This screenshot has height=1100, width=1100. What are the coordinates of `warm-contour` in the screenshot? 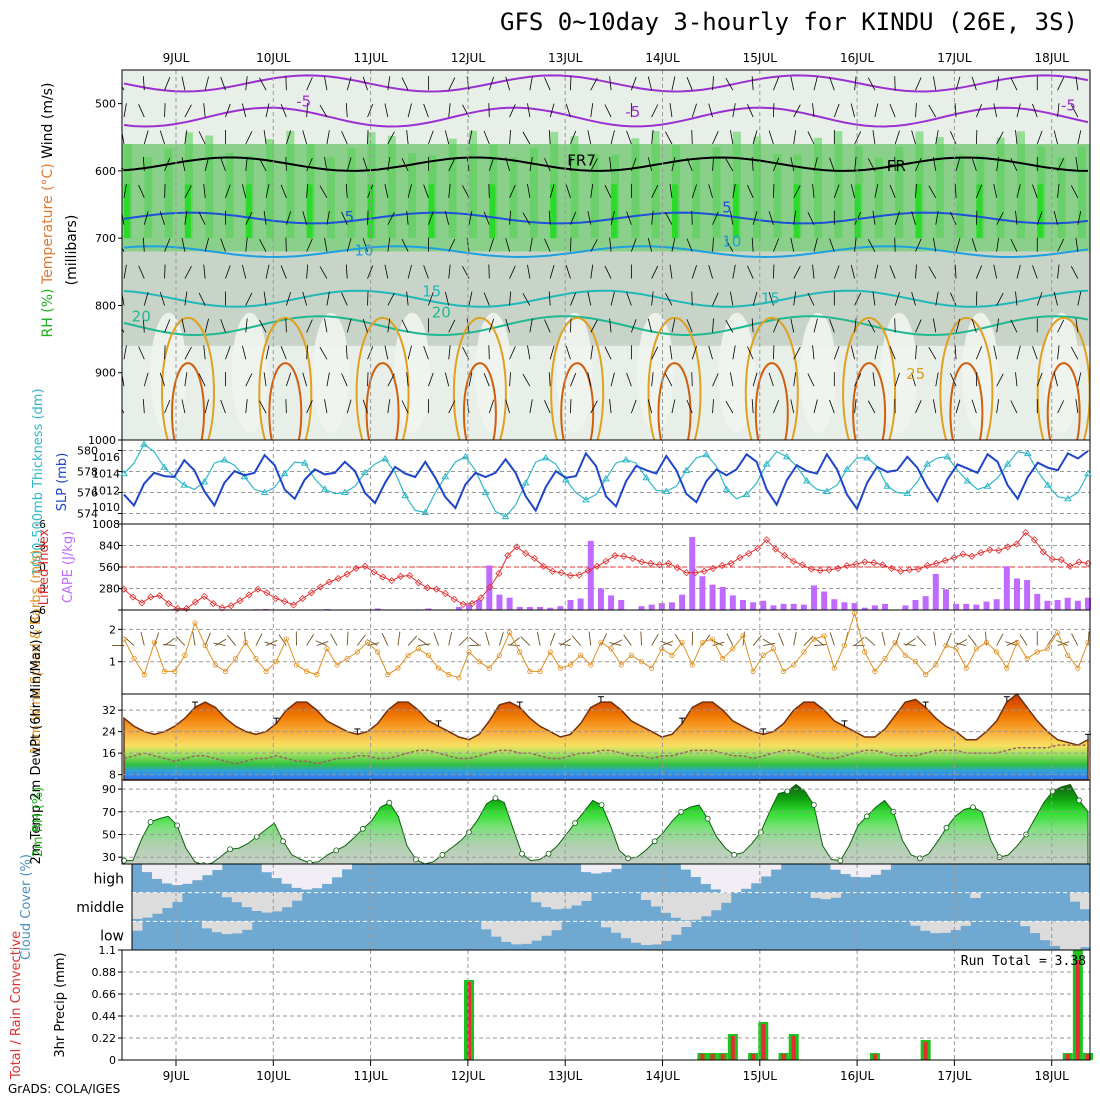 It's located at (771, 378).